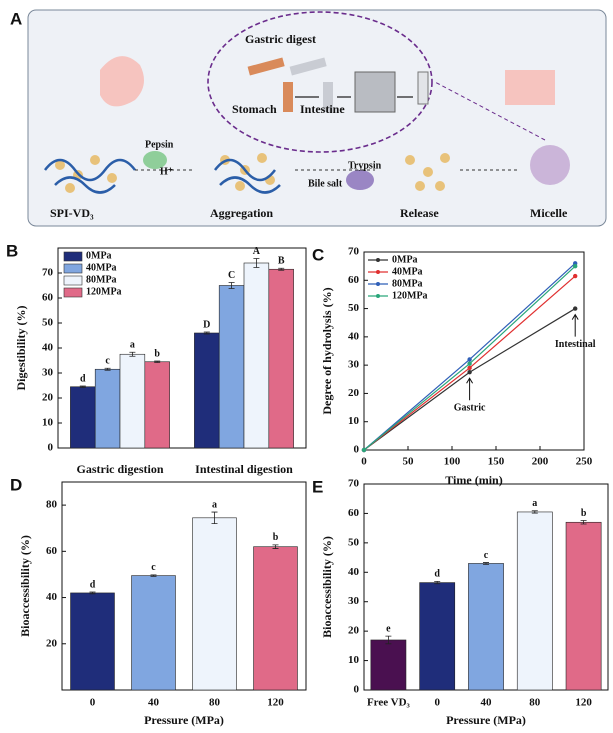 Image resolution: width=613 pixels, height=733 pixels. What do you see at coordinates (473, 480) in the screenshot?
I see `x-axis-title: Time (min)` at bounding box center [473, 480].